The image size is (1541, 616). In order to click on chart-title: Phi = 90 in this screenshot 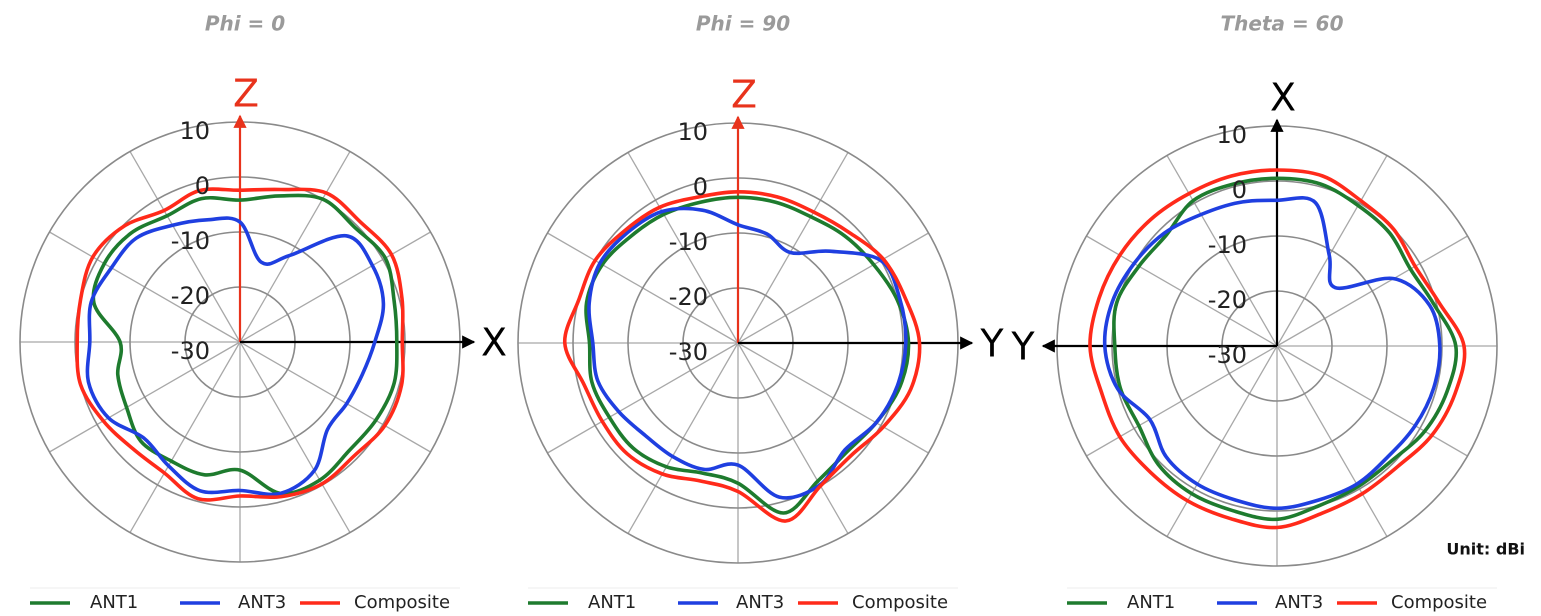, I will do `click(743, 24)`.